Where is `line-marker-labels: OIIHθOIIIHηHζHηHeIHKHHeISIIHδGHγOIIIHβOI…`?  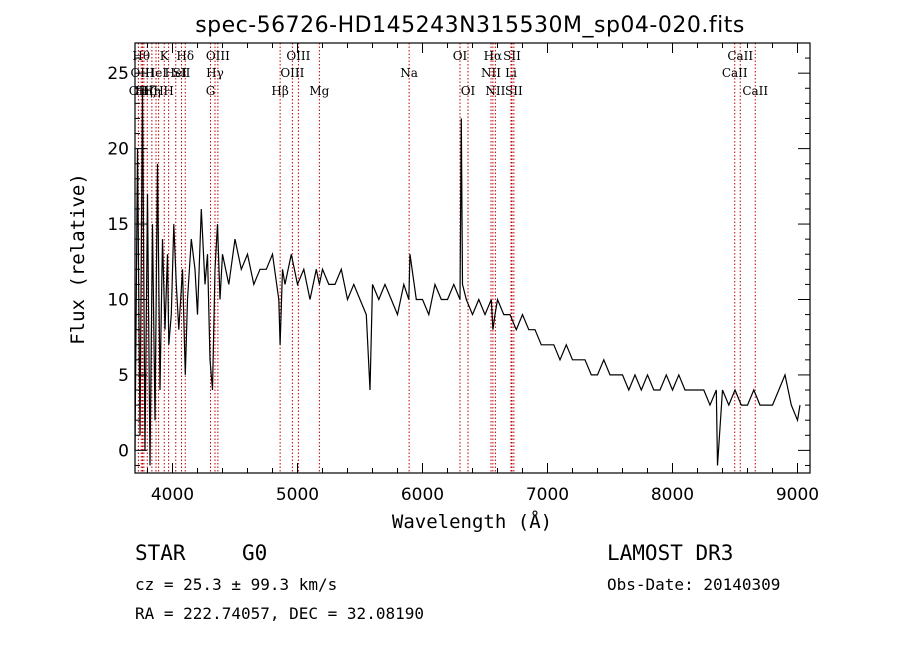
line-marker-labels: OIIHθOIIIHηHζHηHeIHKHHeISIIHδGHγOIIIHβOI… is located at coordinates (449, 73).